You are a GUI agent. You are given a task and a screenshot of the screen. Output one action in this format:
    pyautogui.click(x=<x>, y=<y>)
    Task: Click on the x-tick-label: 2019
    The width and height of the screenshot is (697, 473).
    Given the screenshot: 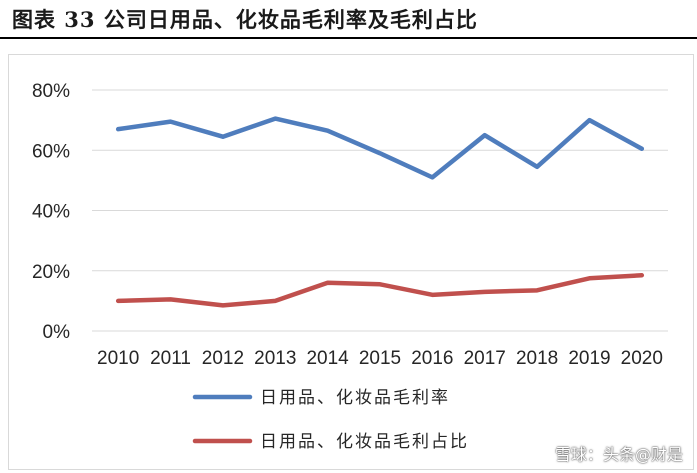 What is the action you would take?
    pyautogui.click(x=589, y=358)
    